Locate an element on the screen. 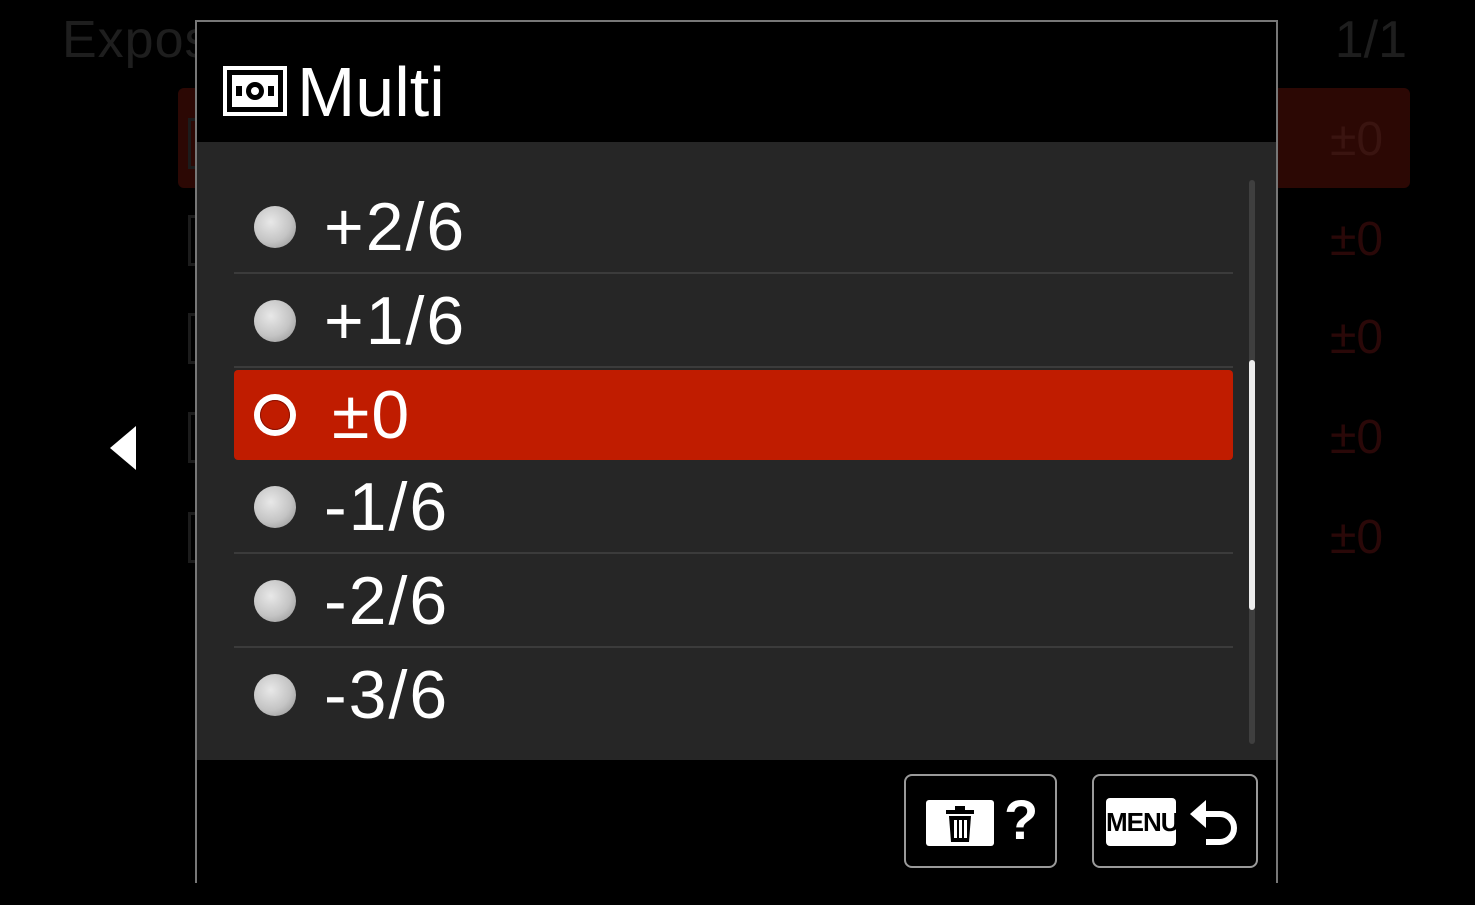 This screenshot has width=1475, height=905. help-question-label: ? is located at coordinates (1021, 819).